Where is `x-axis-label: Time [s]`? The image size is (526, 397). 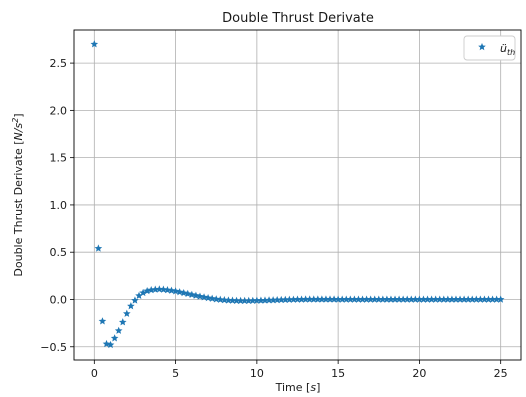 x-axis-label: Time [s] is located at coordinates (298, 387).